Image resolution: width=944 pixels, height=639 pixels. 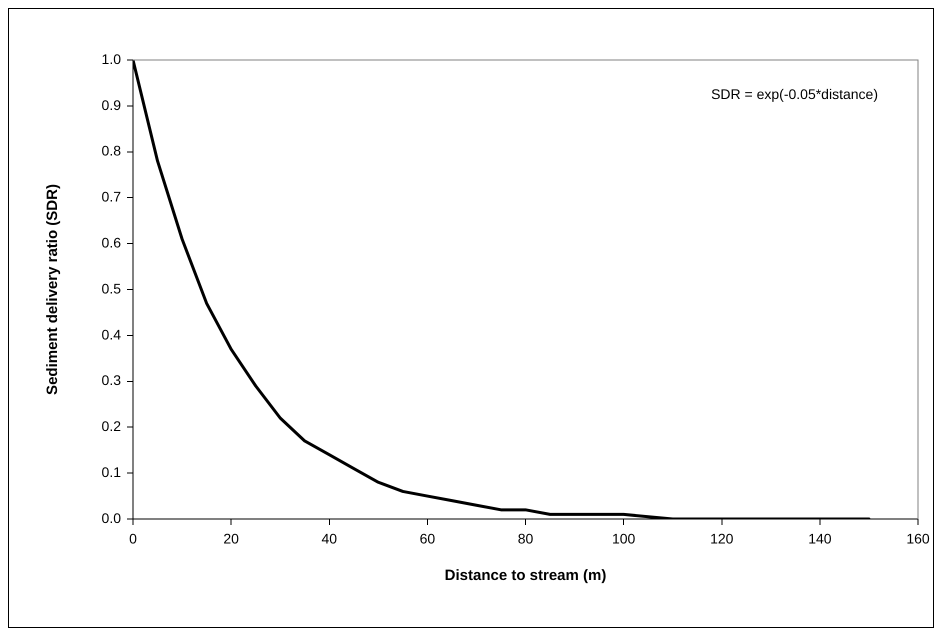 What do you see at coordinates (112, 334) in the screenshot?
I see `y-tick-label: 0.4` at bounding box center [112, 334].